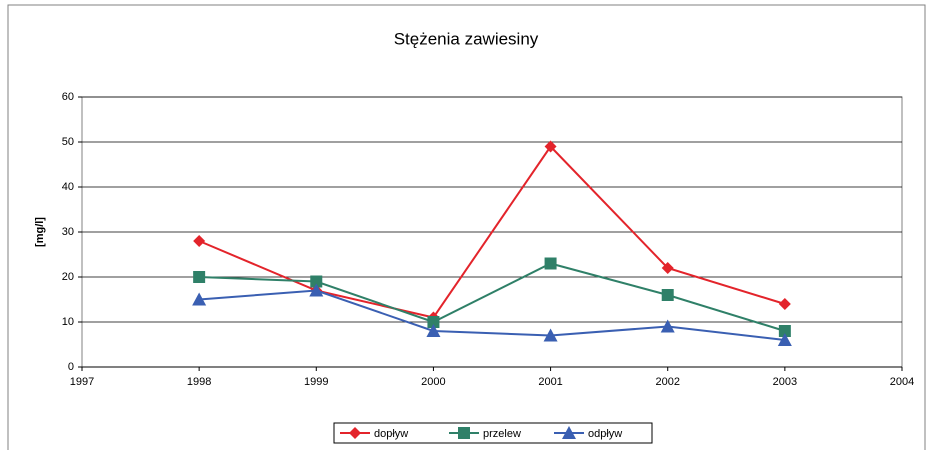 The height and width of the screenshot is (450, 932). I want to click on y-tick-label: 10, so click(68, 322).